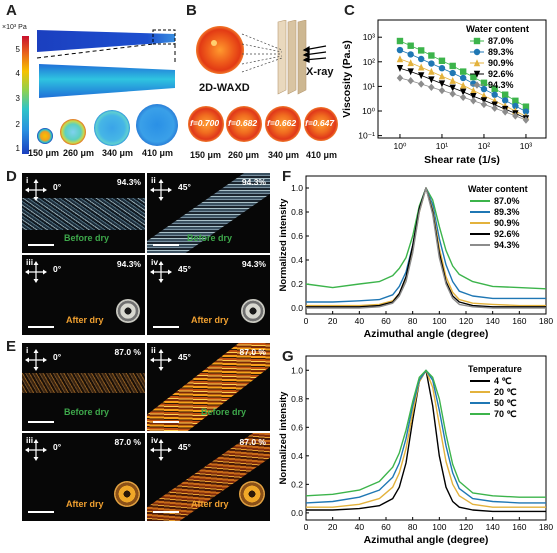 This screenshot has height=553, width=557. What do you see at coordinates (243, 123) in the screenshot?
I see `orientation-factor: f=0.682` at bounding box center [243, 123].